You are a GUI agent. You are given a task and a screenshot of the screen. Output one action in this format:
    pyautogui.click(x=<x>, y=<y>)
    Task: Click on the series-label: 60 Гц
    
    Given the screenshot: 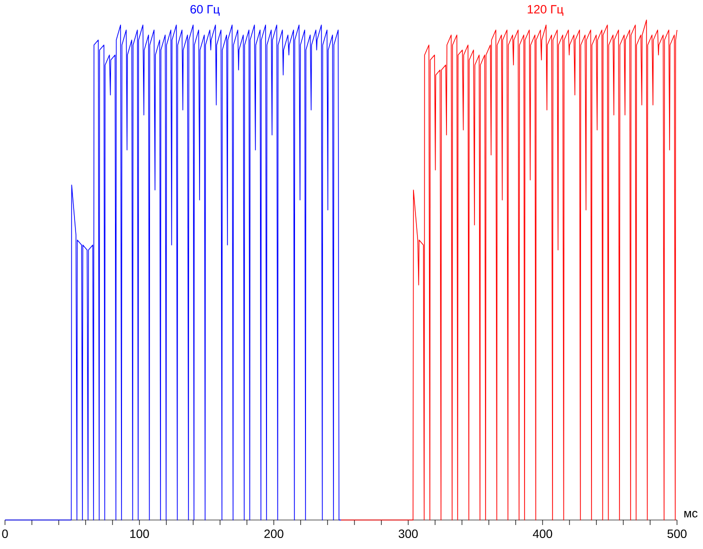 What is the action you would take?
    pyautogui.click(x=205, y=10)
    